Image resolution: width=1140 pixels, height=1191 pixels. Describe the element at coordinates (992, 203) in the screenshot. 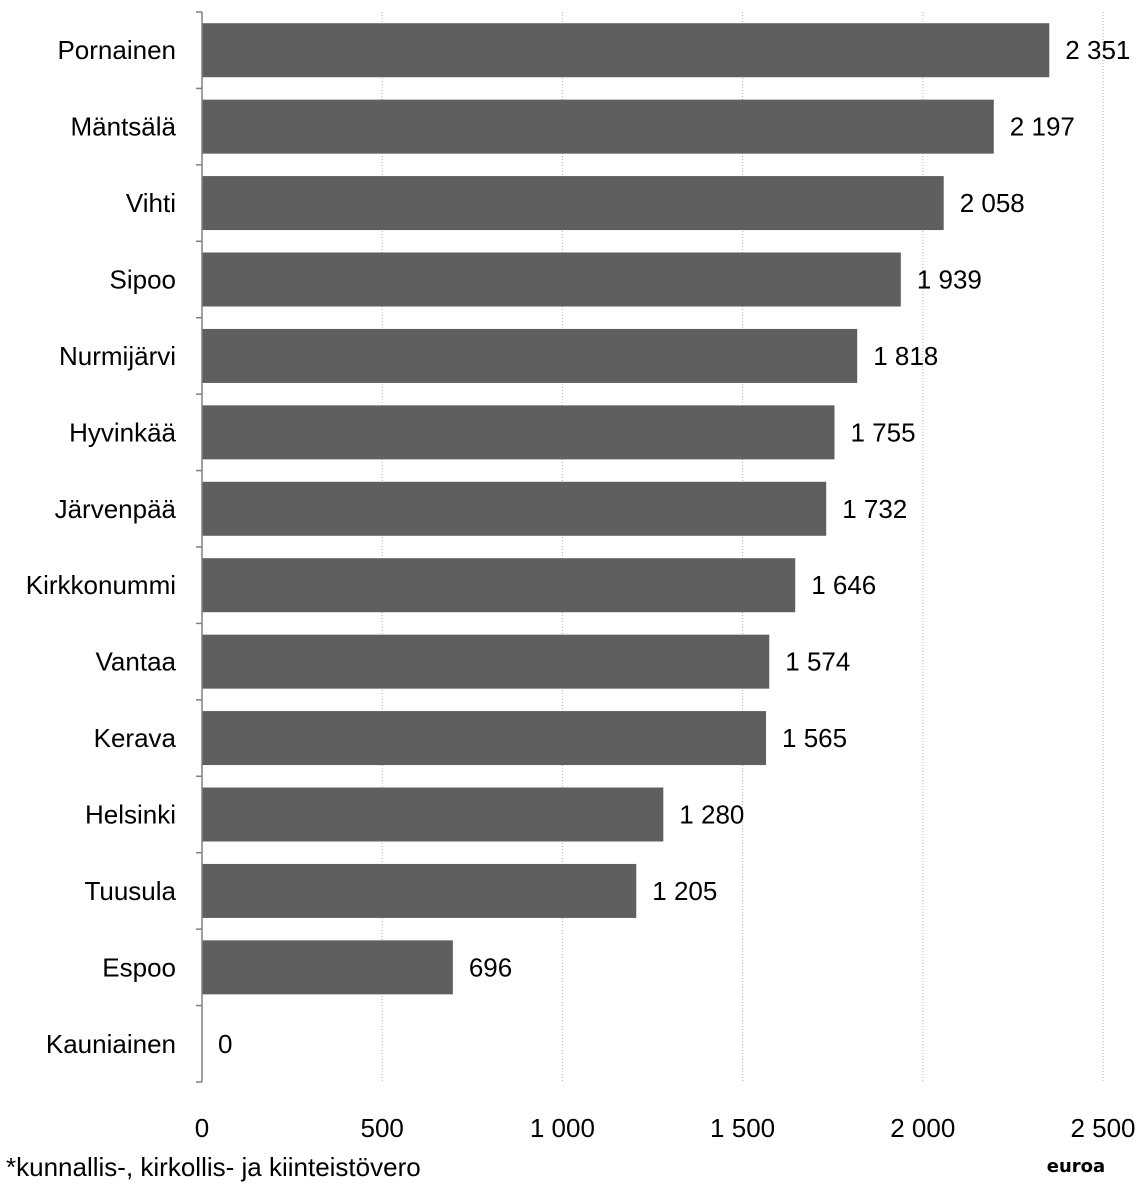

I see `value-label: 2 058` at that location.